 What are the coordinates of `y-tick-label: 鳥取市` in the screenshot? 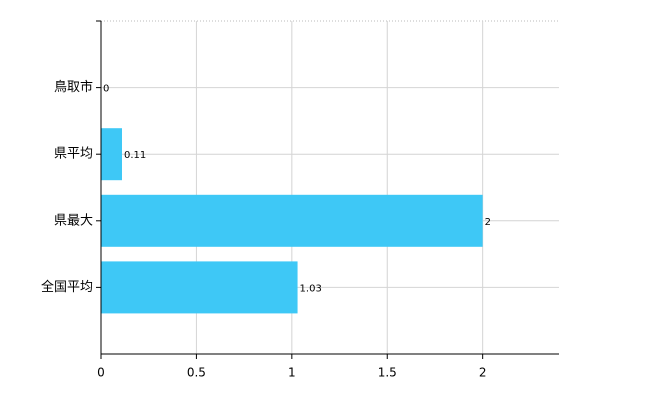 It's located at (73, 87).